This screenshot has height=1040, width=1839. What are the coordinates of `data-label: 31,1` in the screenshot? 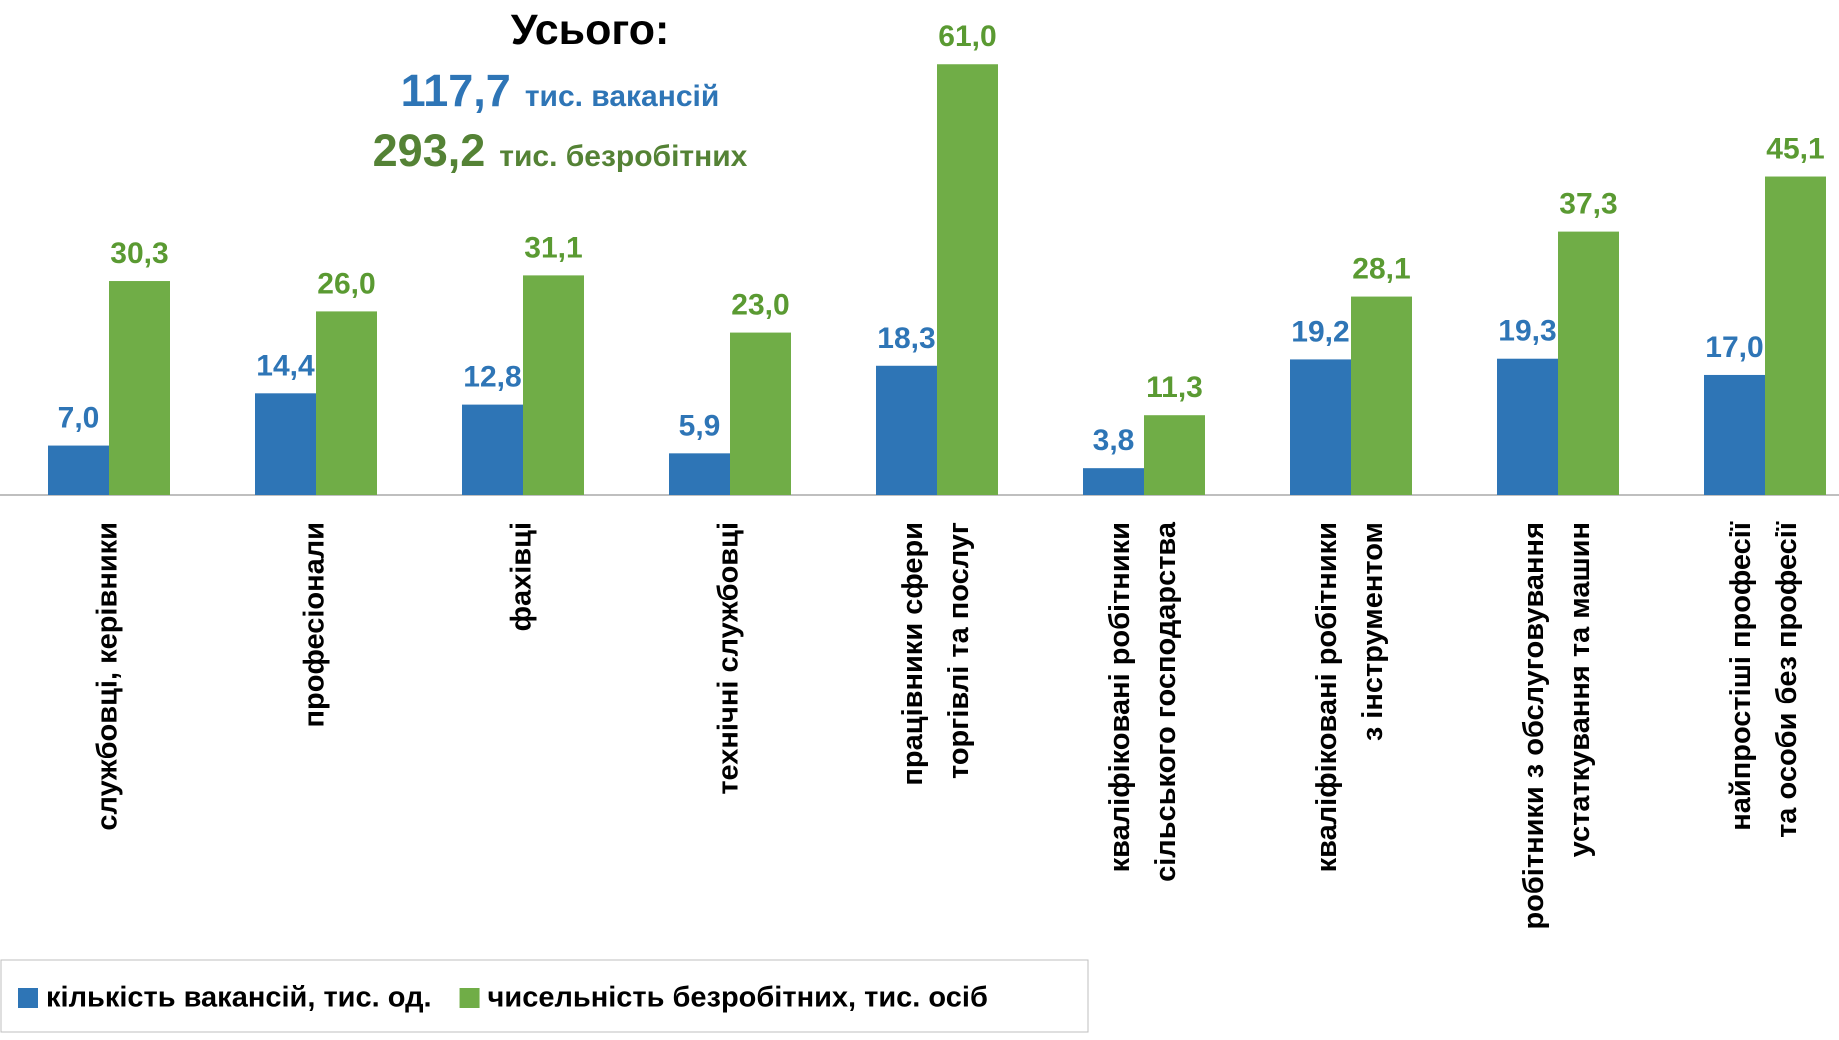 It's located at (553, 247).